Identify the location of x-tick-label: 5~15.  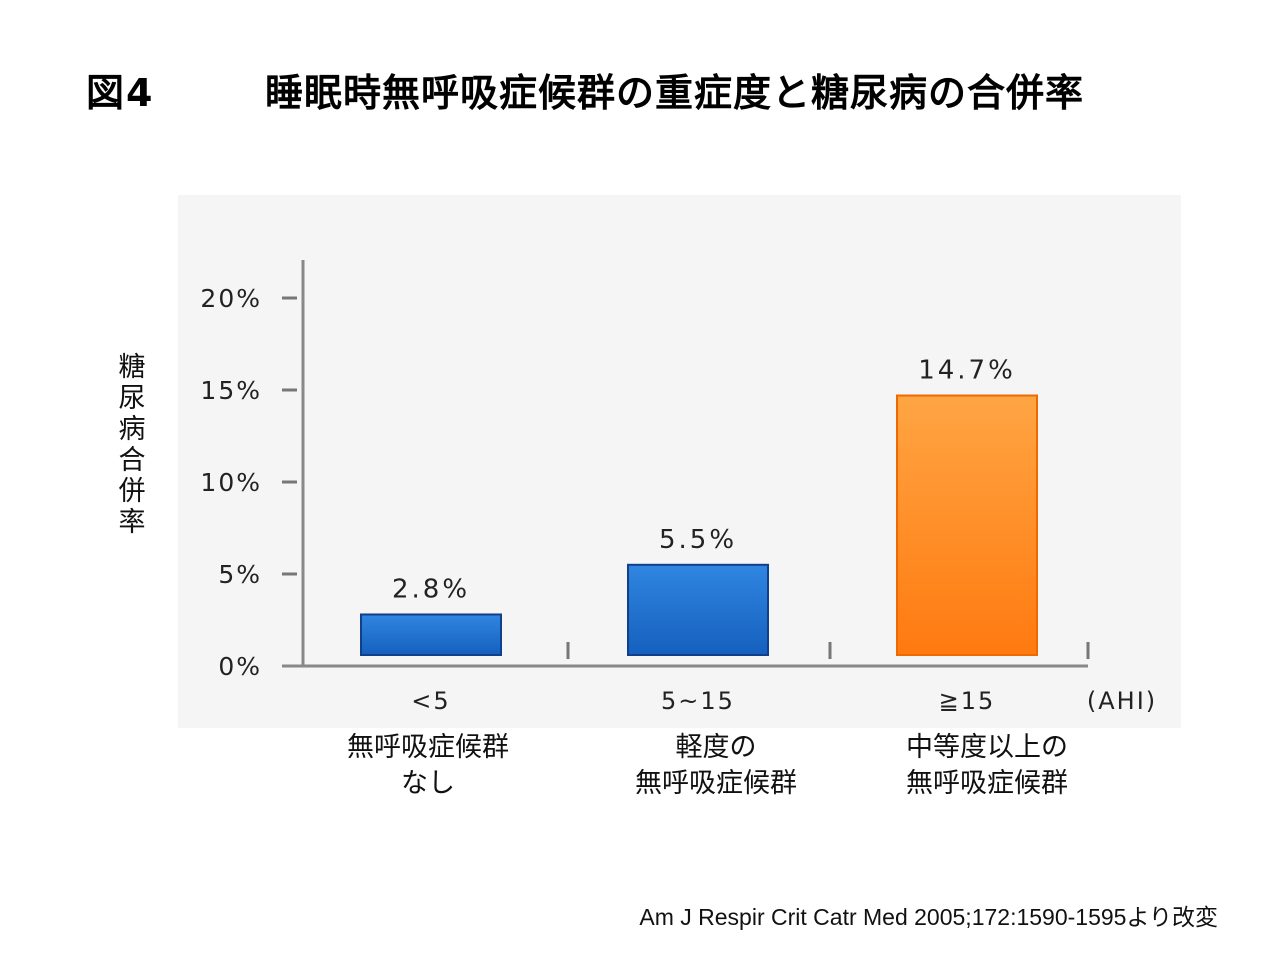
(698, 701).